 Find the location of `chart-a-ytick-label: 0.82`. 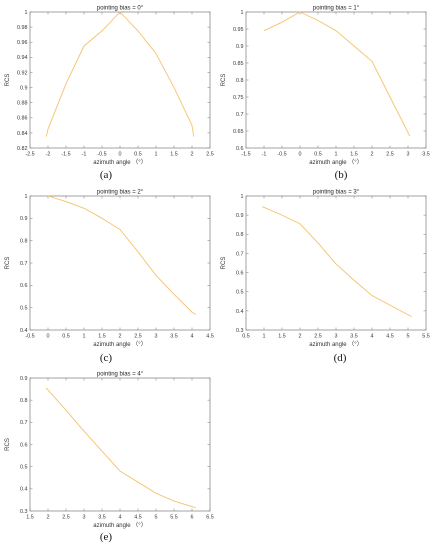

chart-a-ytick-label: 0.82 is located at coordinates (22, 149).